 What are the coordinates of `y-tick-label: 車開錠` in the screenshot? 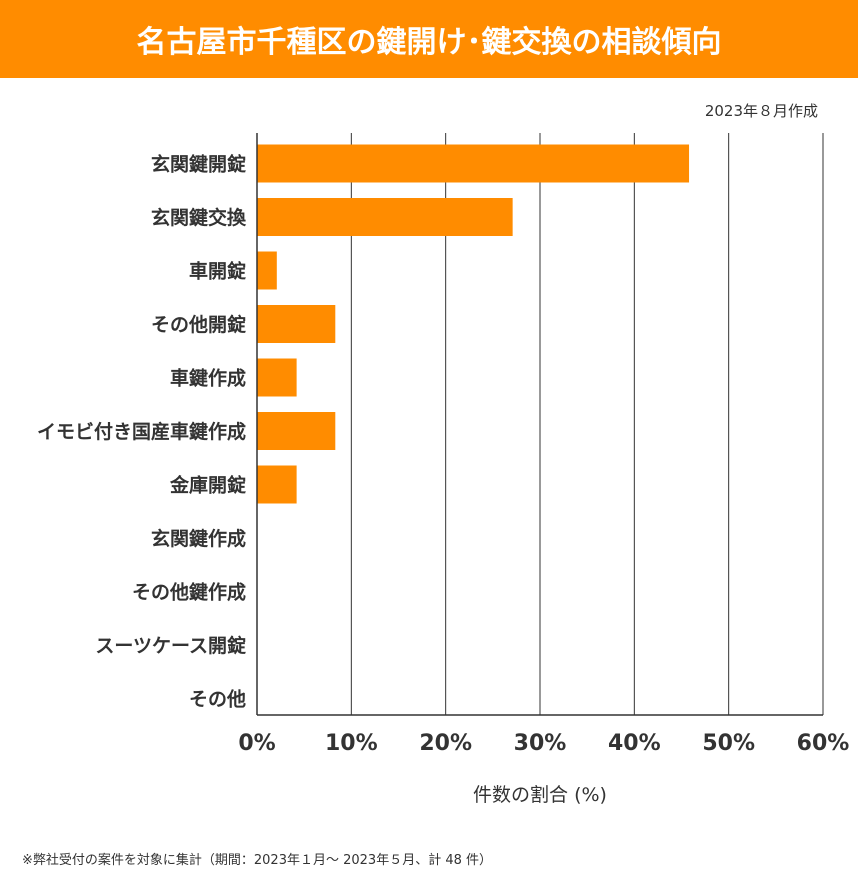 It's located at (217, 271).